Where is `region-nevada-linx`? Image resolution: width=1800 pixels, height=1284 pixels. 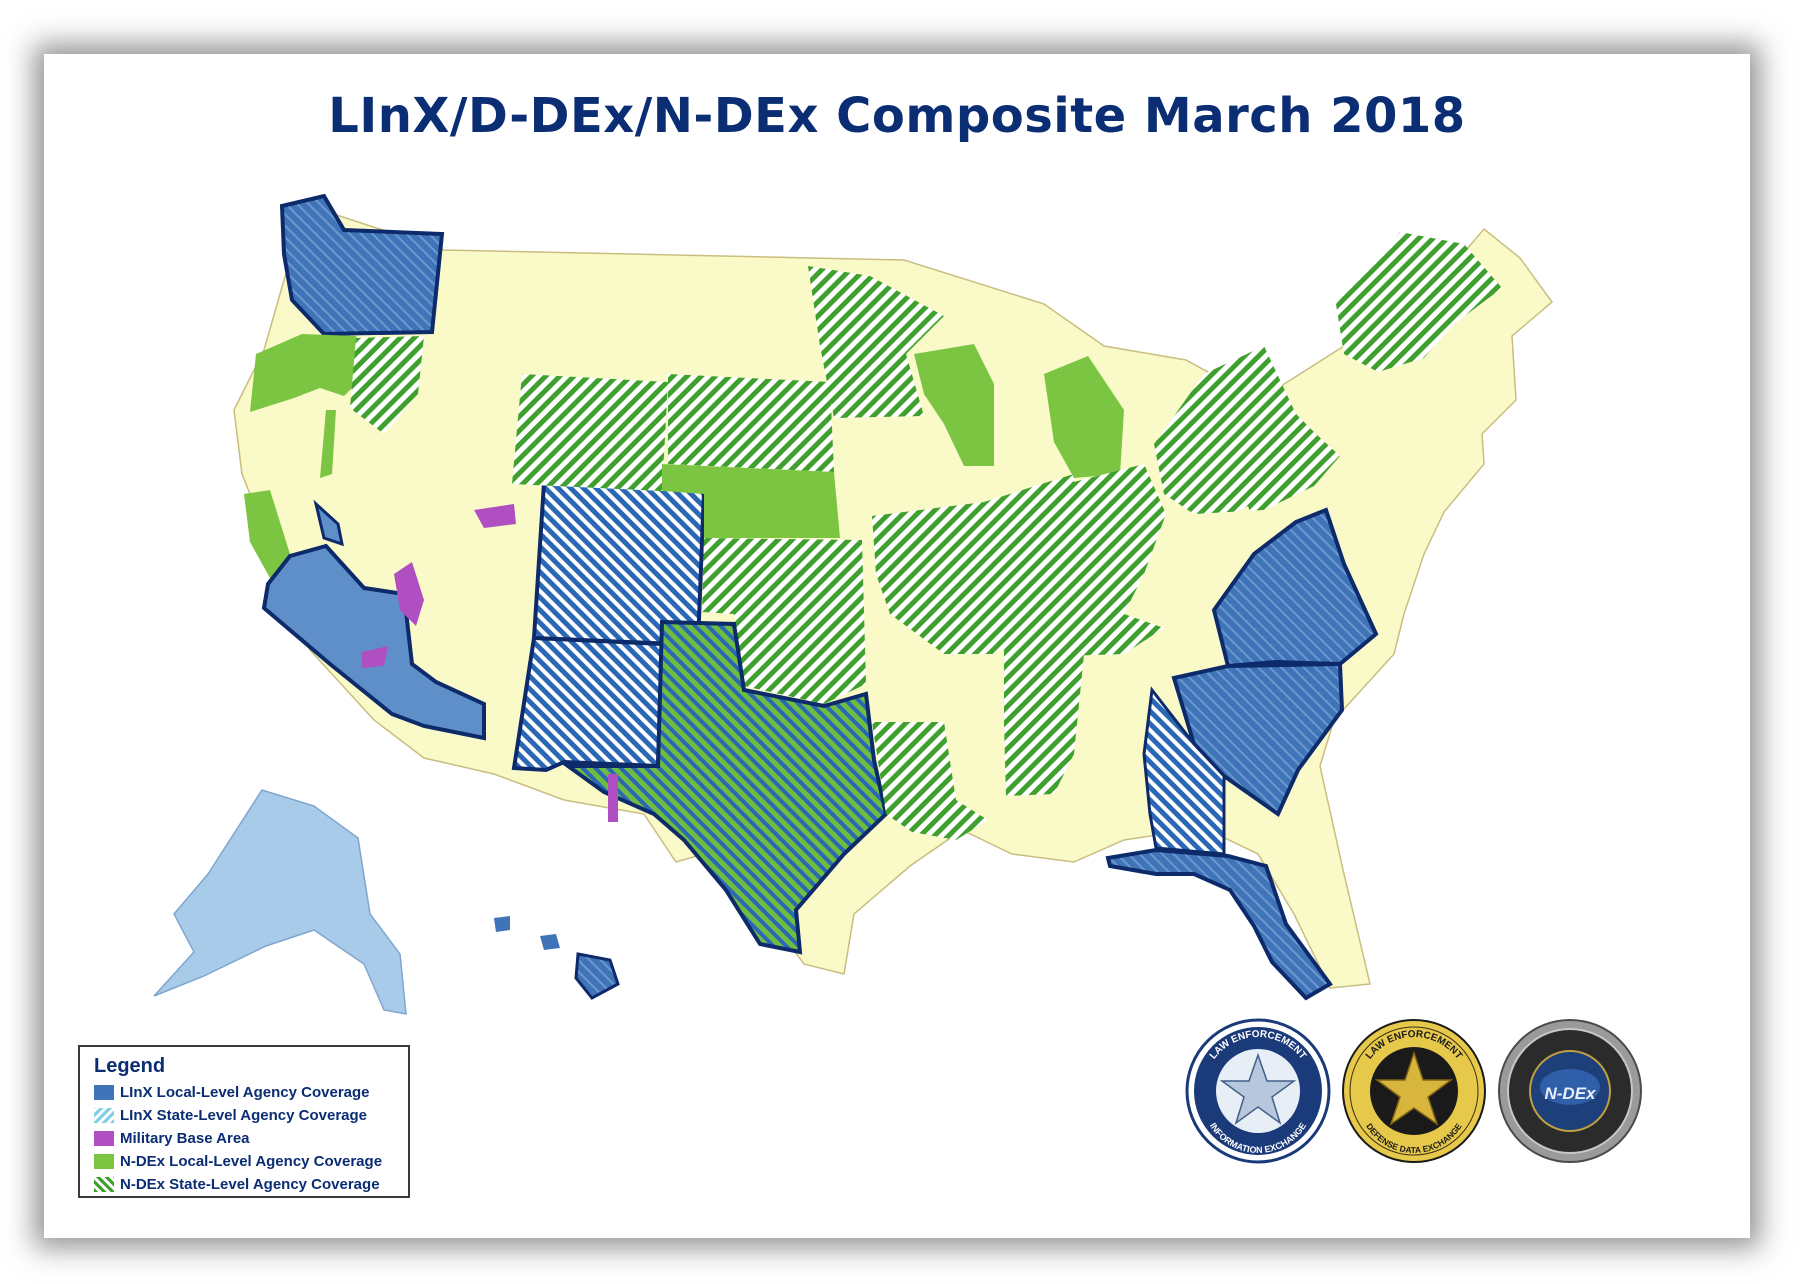 region-nevada-linx is located at coordinates (328, 523).